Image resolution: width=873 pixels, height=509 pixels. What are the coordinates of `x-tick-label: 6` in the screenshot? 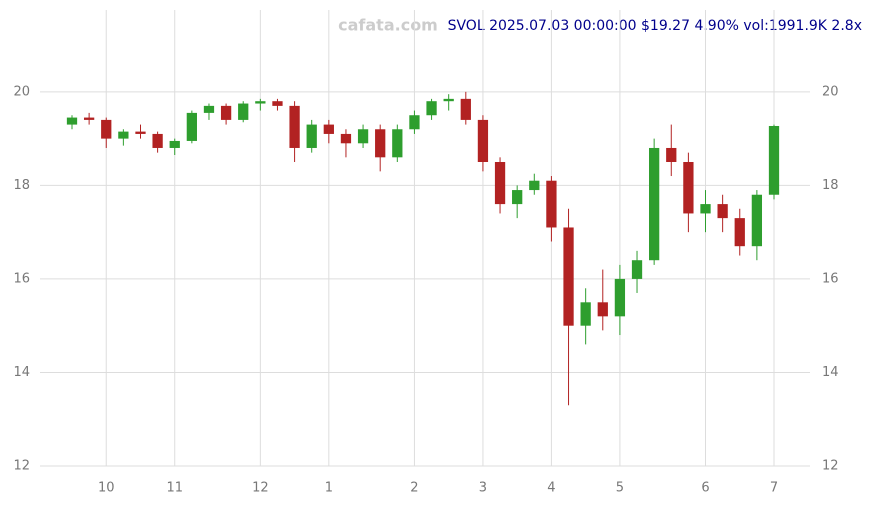 It's located at (705, 488).